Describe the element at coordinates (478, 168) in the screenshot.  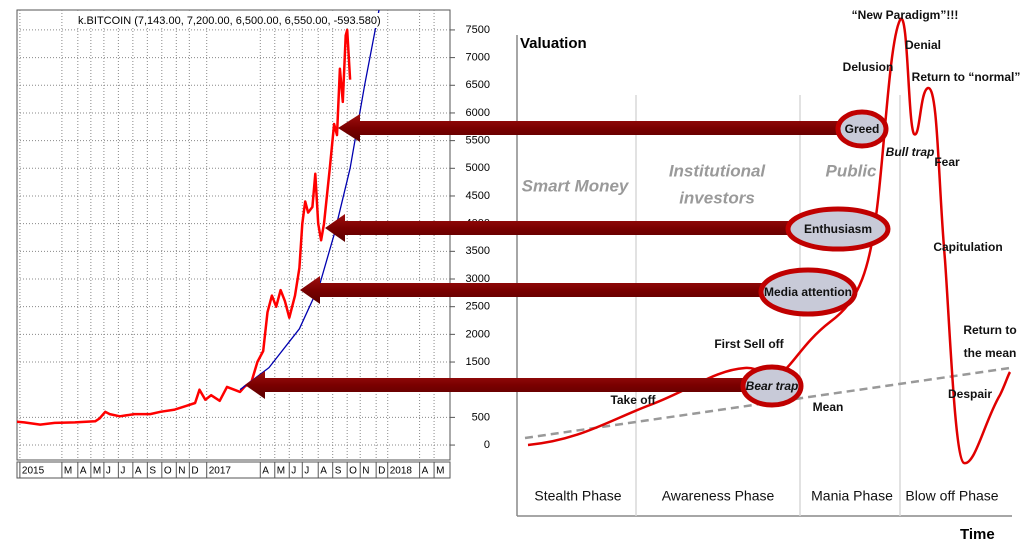
I see `y-tick-label: 5000` at that location.